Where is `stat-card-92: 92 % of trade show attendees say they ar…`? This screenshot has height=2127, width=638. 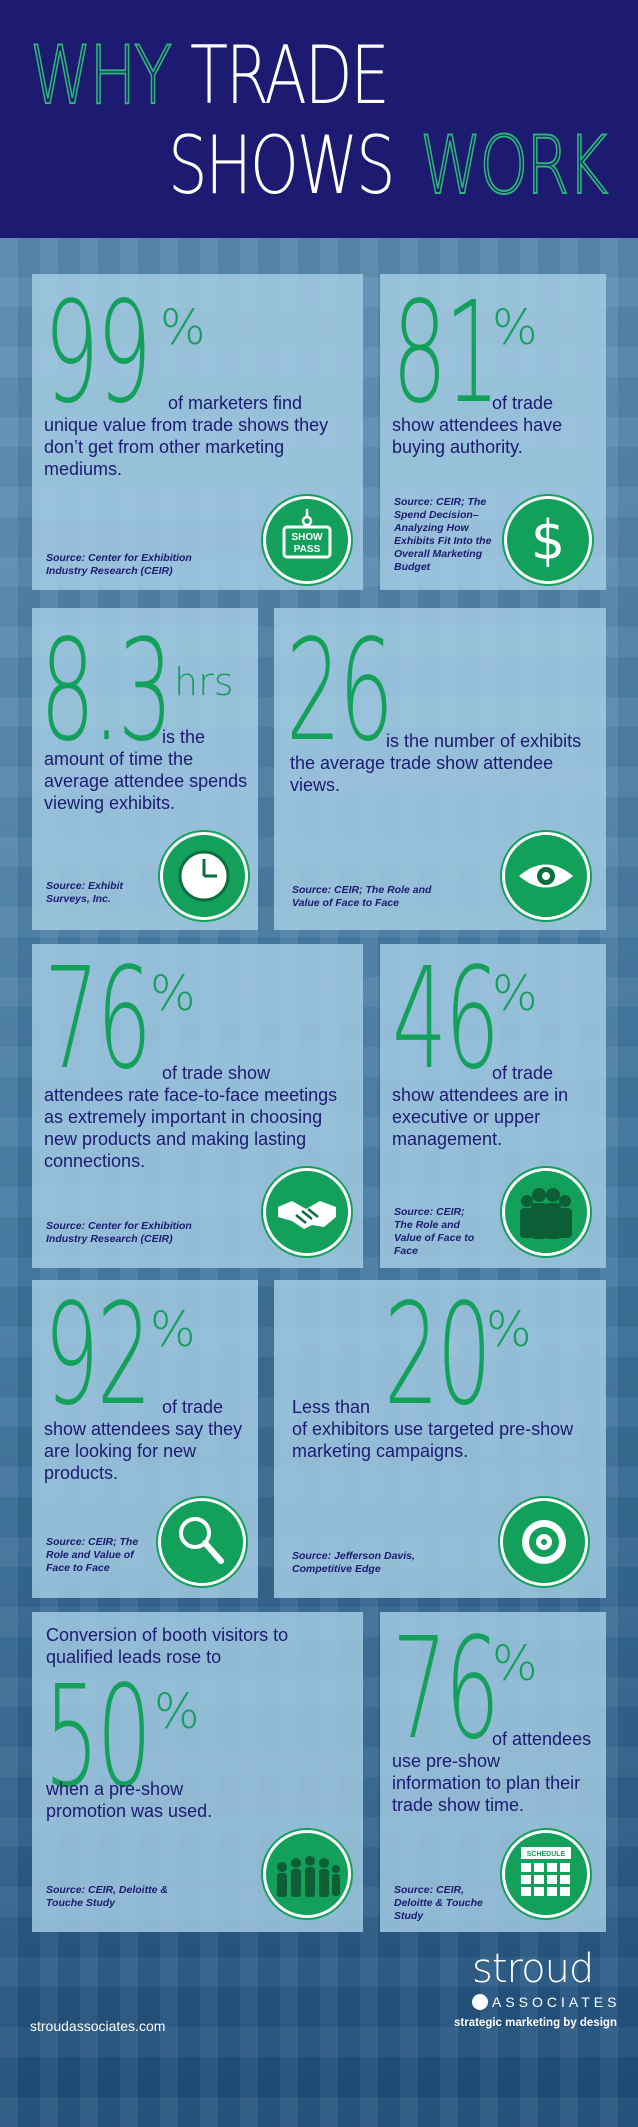 stat-card-92: 92 % of trade show attendees say they ar… is located at coordinates (145, 1439).